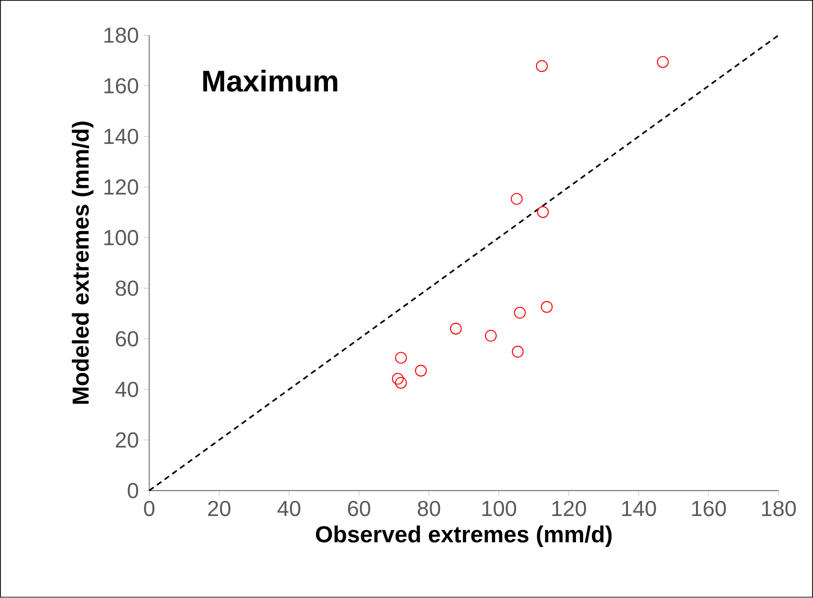  Describe the element at coordinates (127, 440) in the screenshot. I see `y-tick-label: 20` at that location.